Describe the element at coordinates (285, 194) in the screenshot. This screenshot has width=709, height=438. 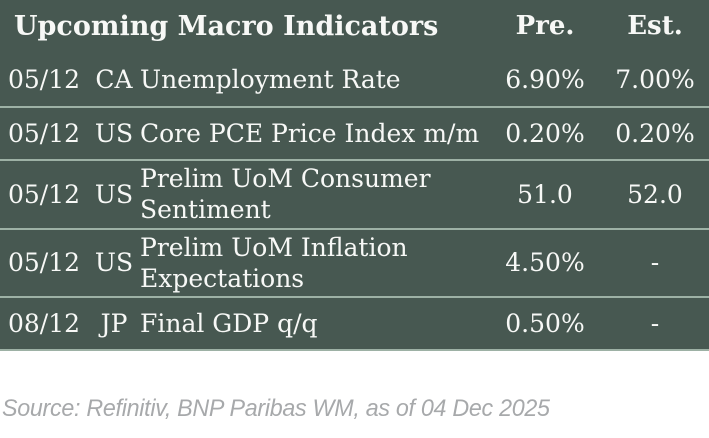
I see `indicator-cell: Prelim UoM Consumer Sentiment` at that location.